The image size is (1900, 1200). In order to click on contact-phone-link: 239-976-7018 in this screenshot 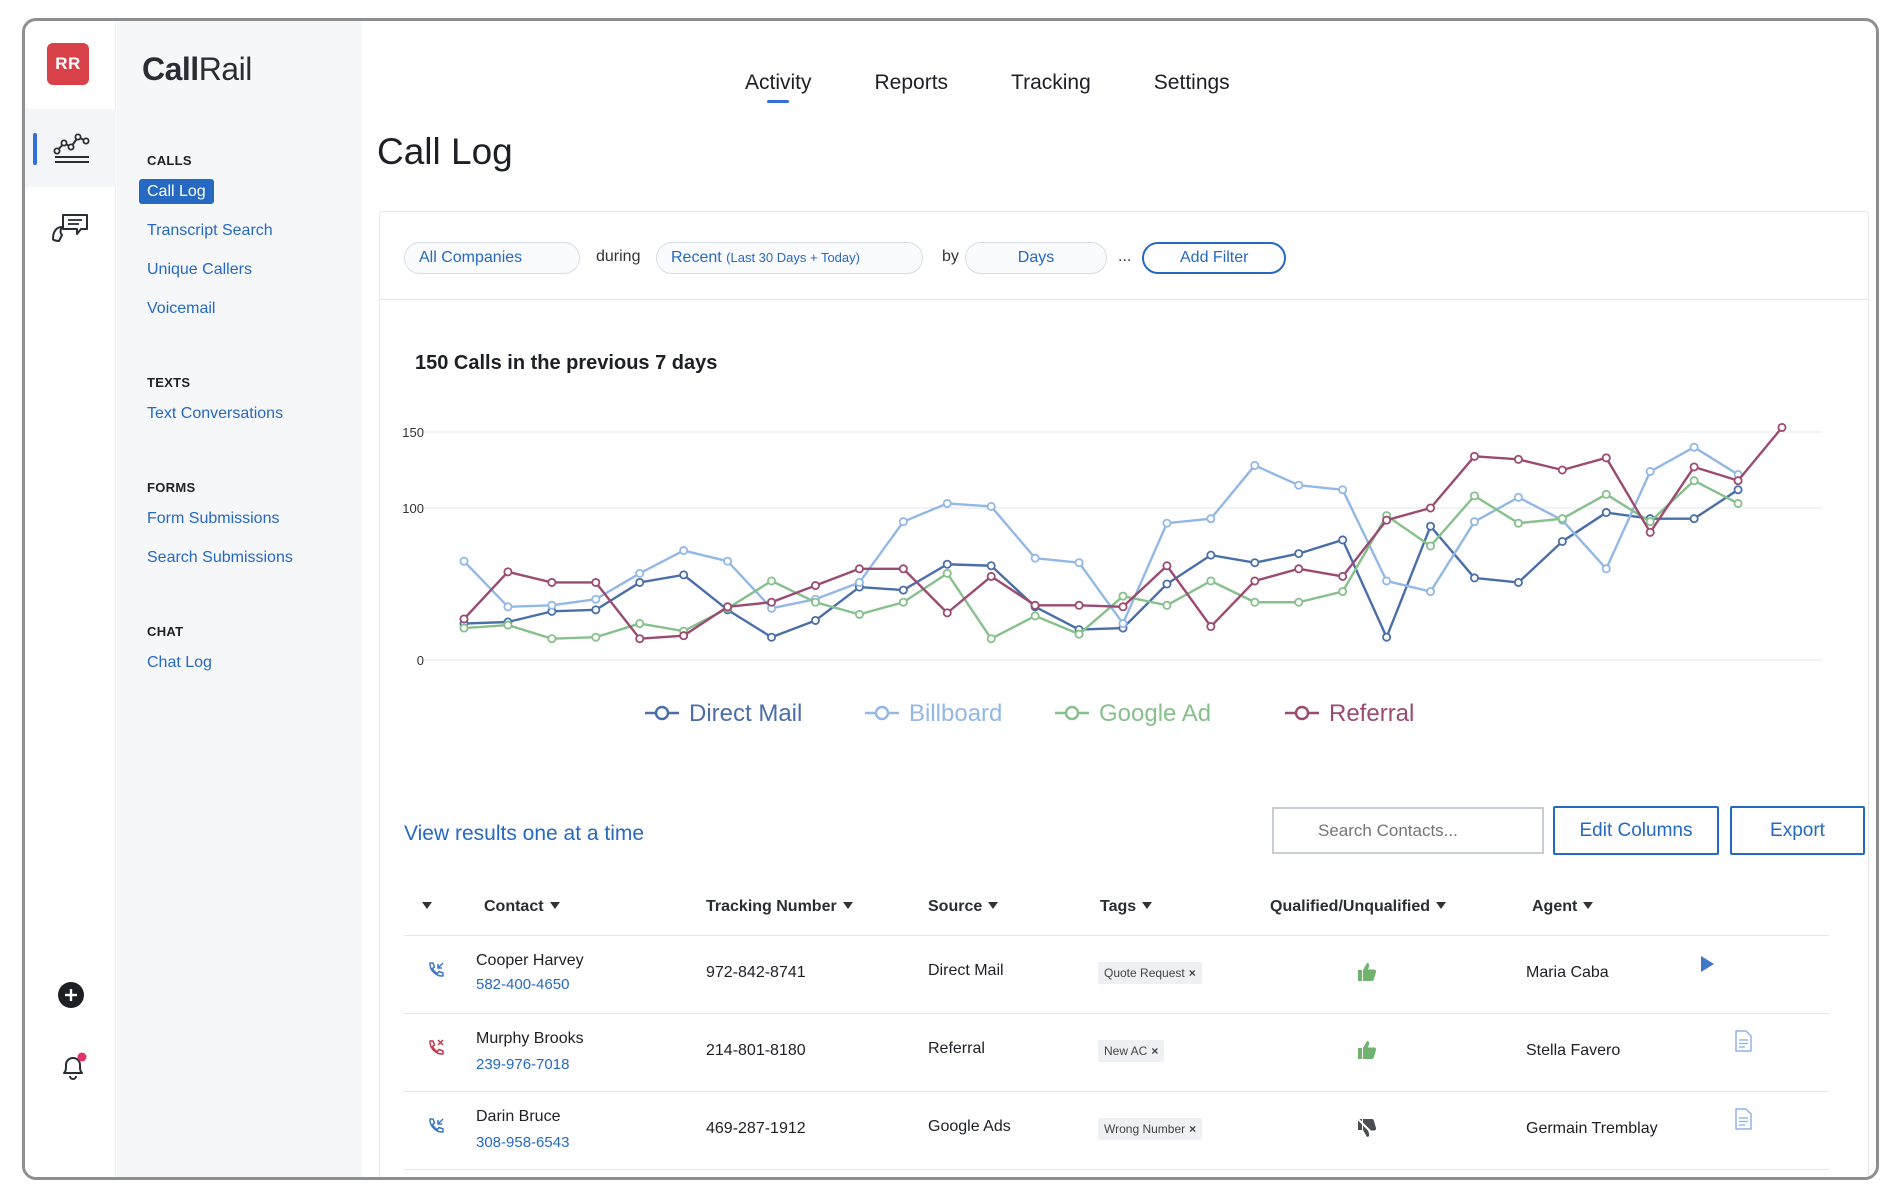, I will do `click(523, 1064)`.